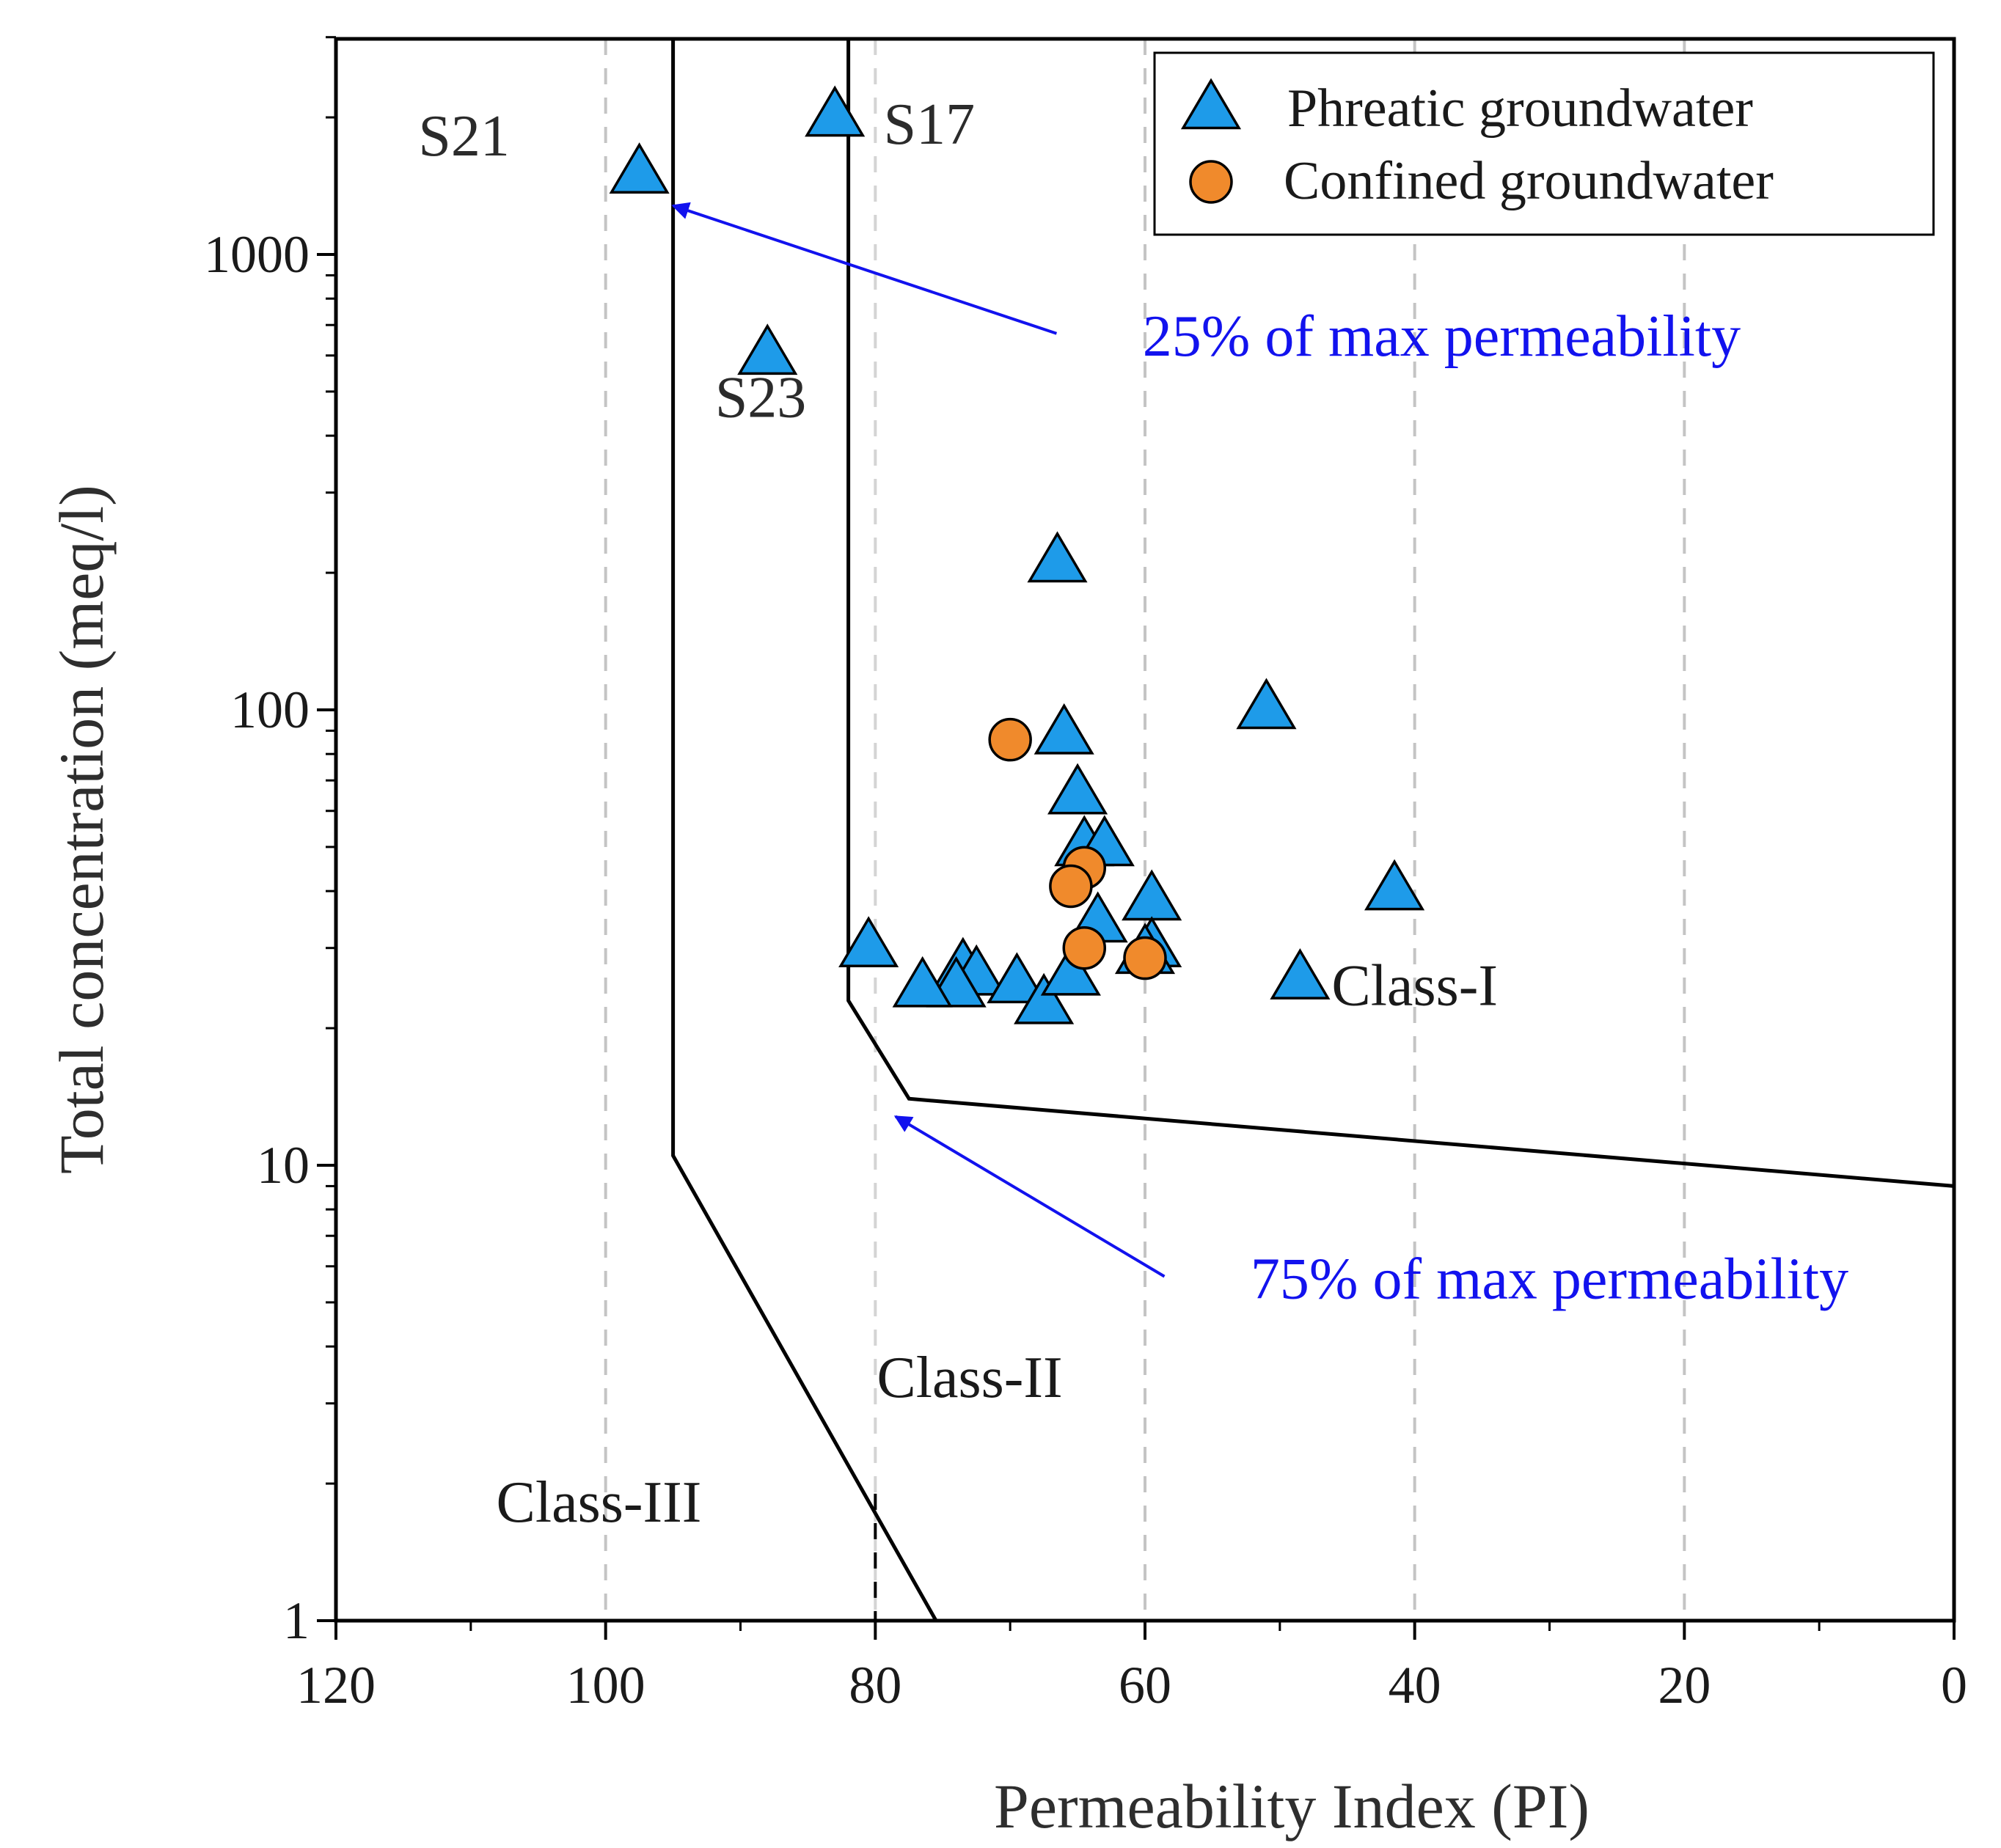  What do you see at coordinates (284, 1165) in the screenshot?
I see `y-tick-label-10: 10` at bounding box center [284, 1165].